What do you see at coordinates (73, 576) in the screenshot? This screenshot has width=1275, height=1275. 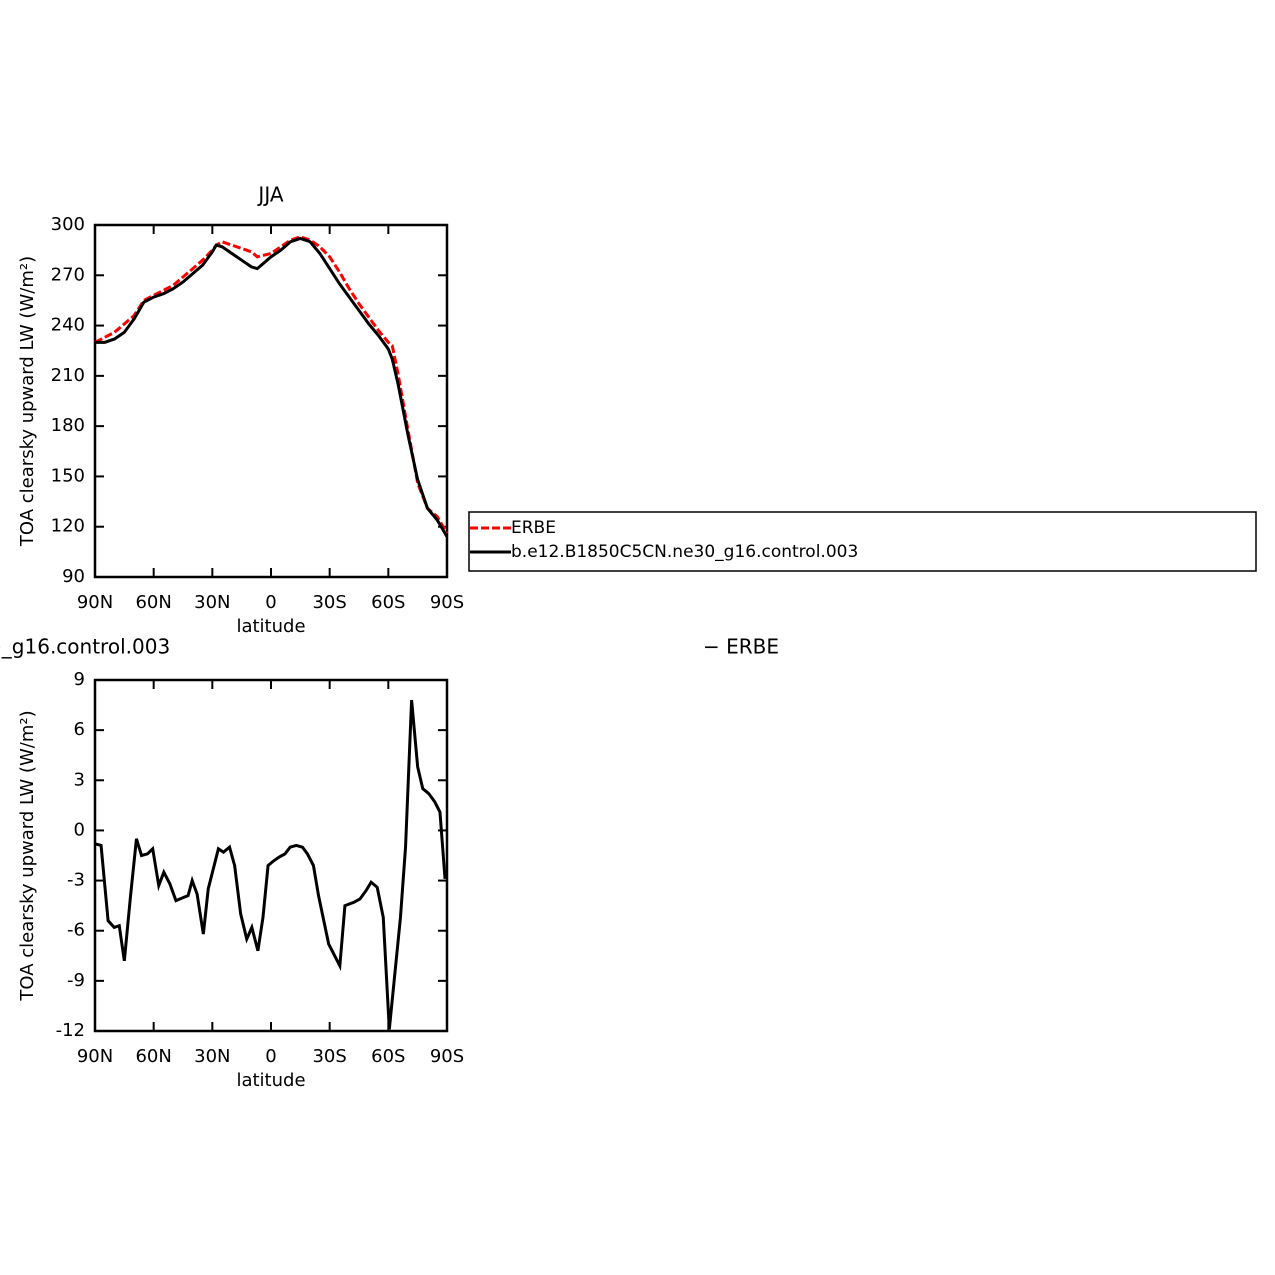 I see `y-tick-label: 90` at bounding box center [73, 576].